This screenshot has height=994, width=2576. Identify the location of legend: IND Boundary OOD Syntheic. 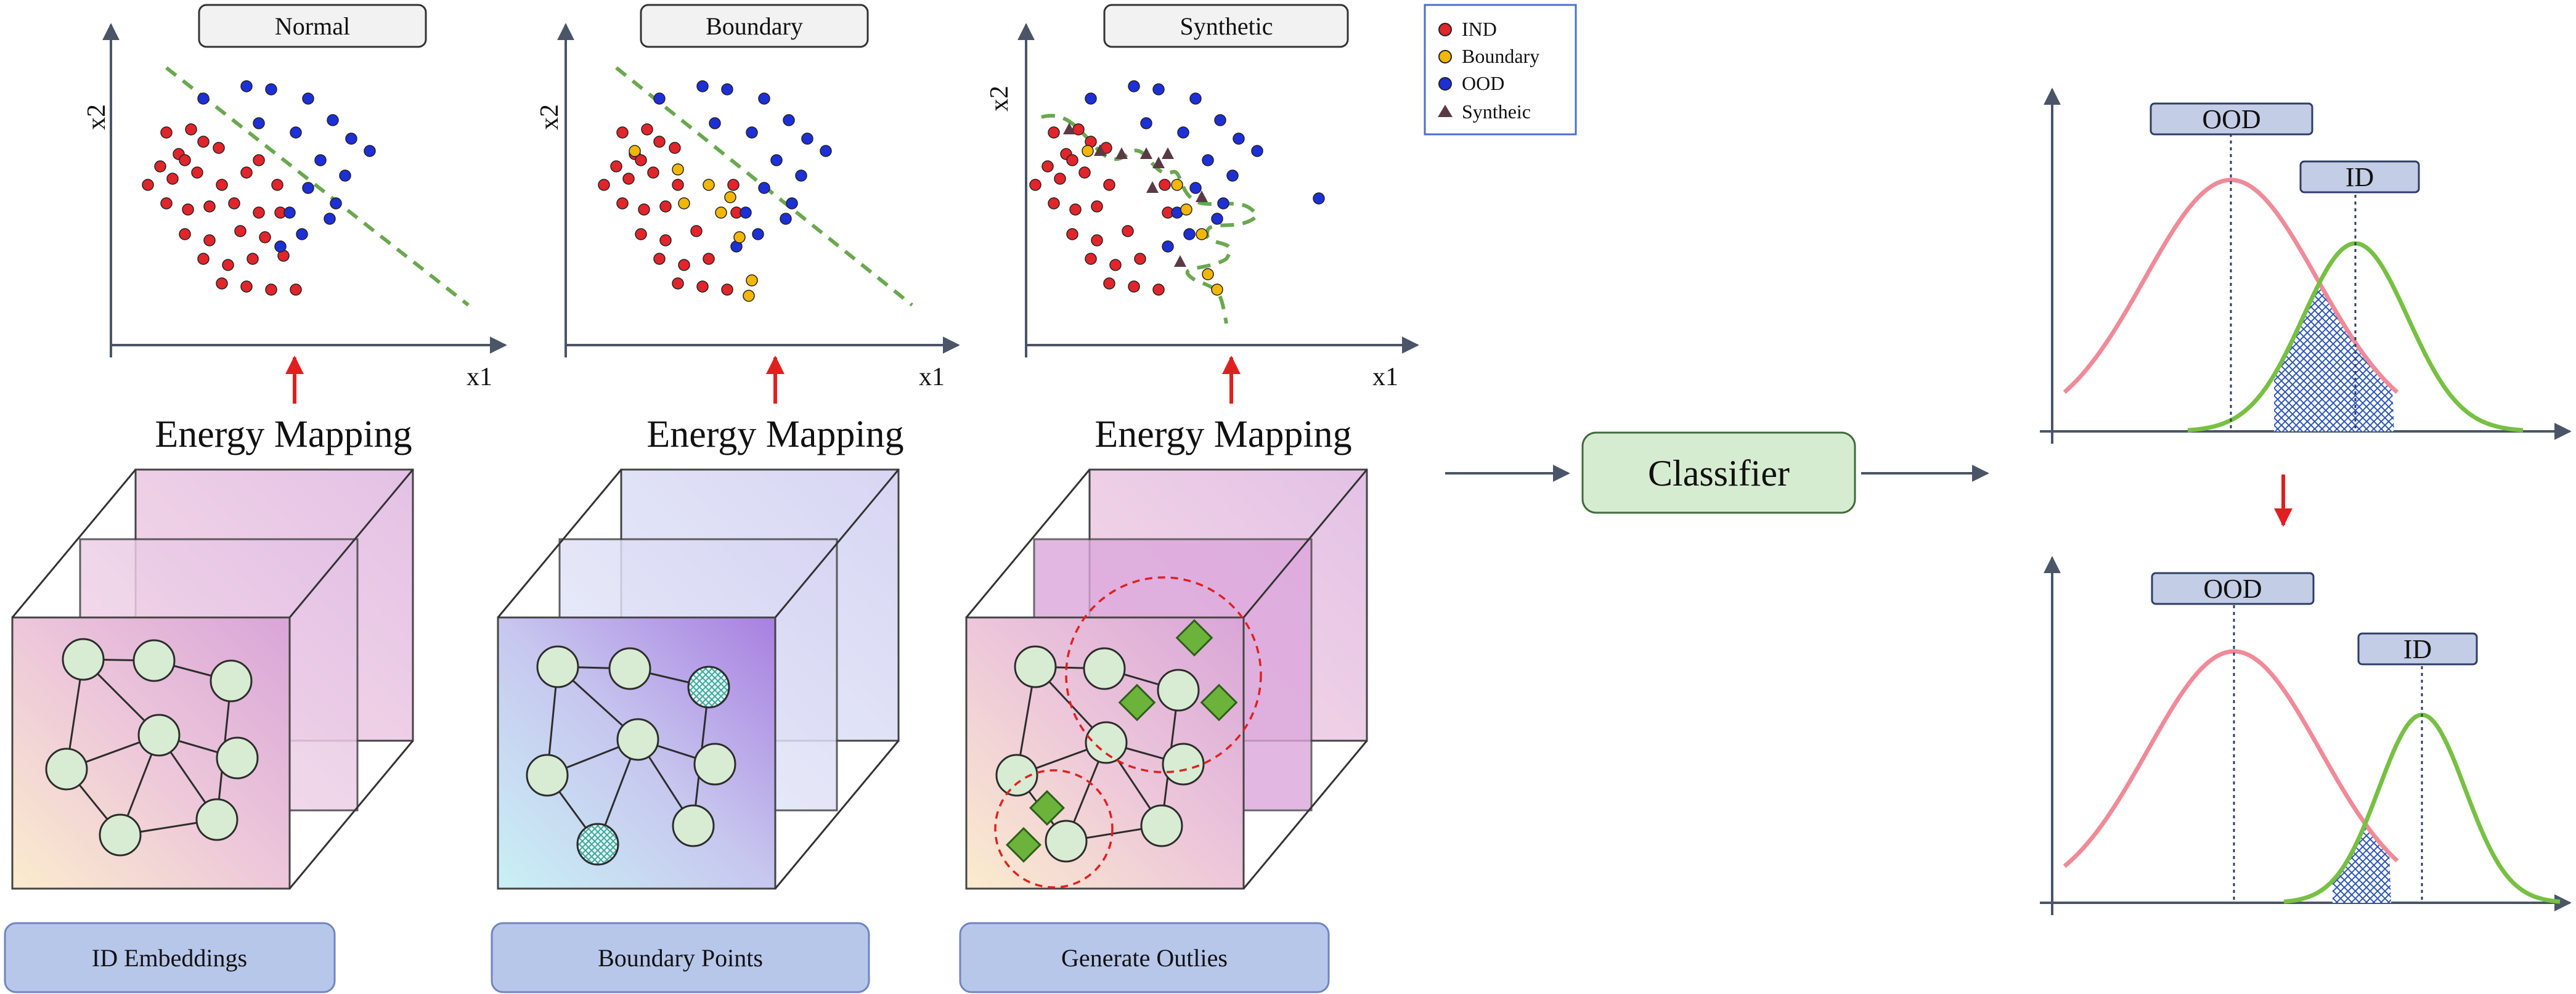
(1500, 70).